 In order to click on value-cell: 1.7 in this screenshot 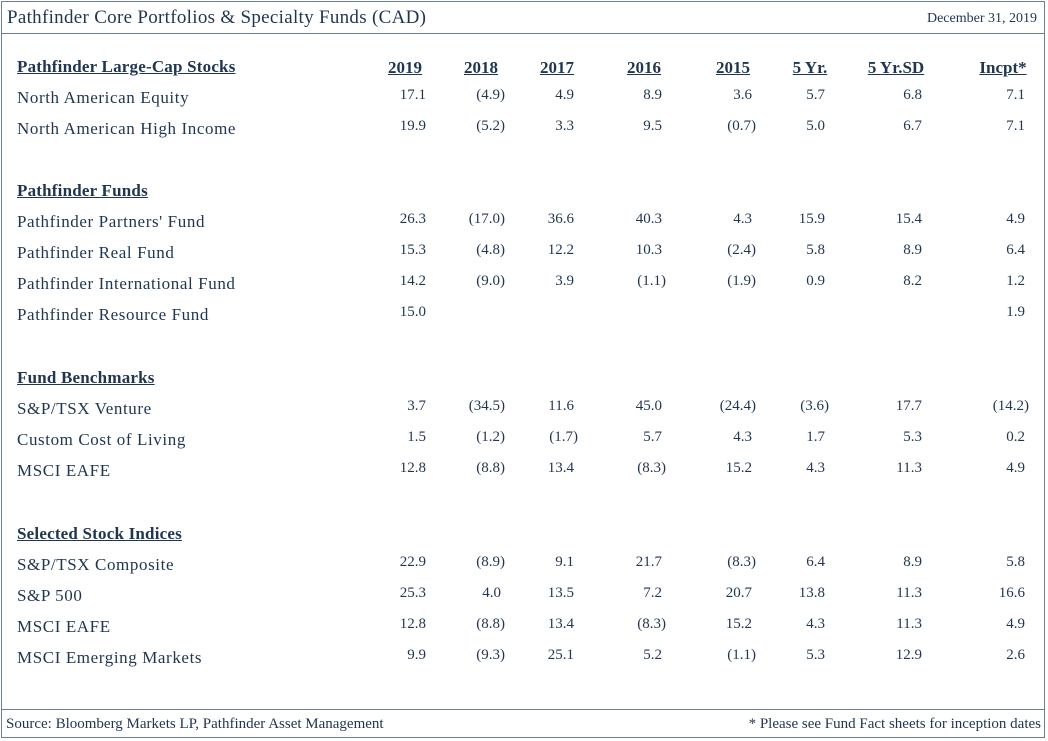, I will do `click(815, 437)`.